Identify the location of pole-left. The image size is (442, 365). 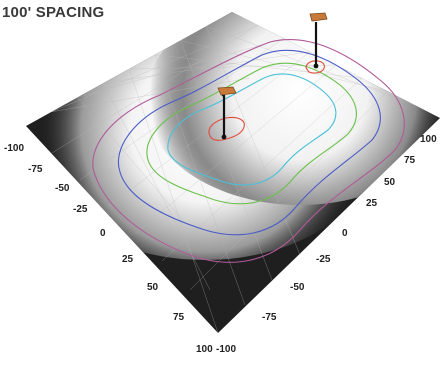
(227, 113).